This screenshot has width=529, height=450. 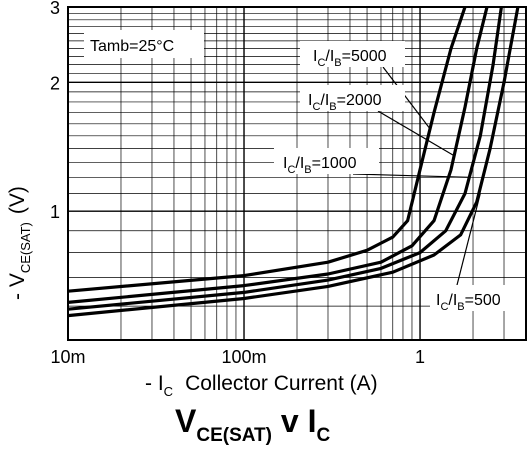 I want to click on series-label: IC/IB=500, so click(x=468, y=302).